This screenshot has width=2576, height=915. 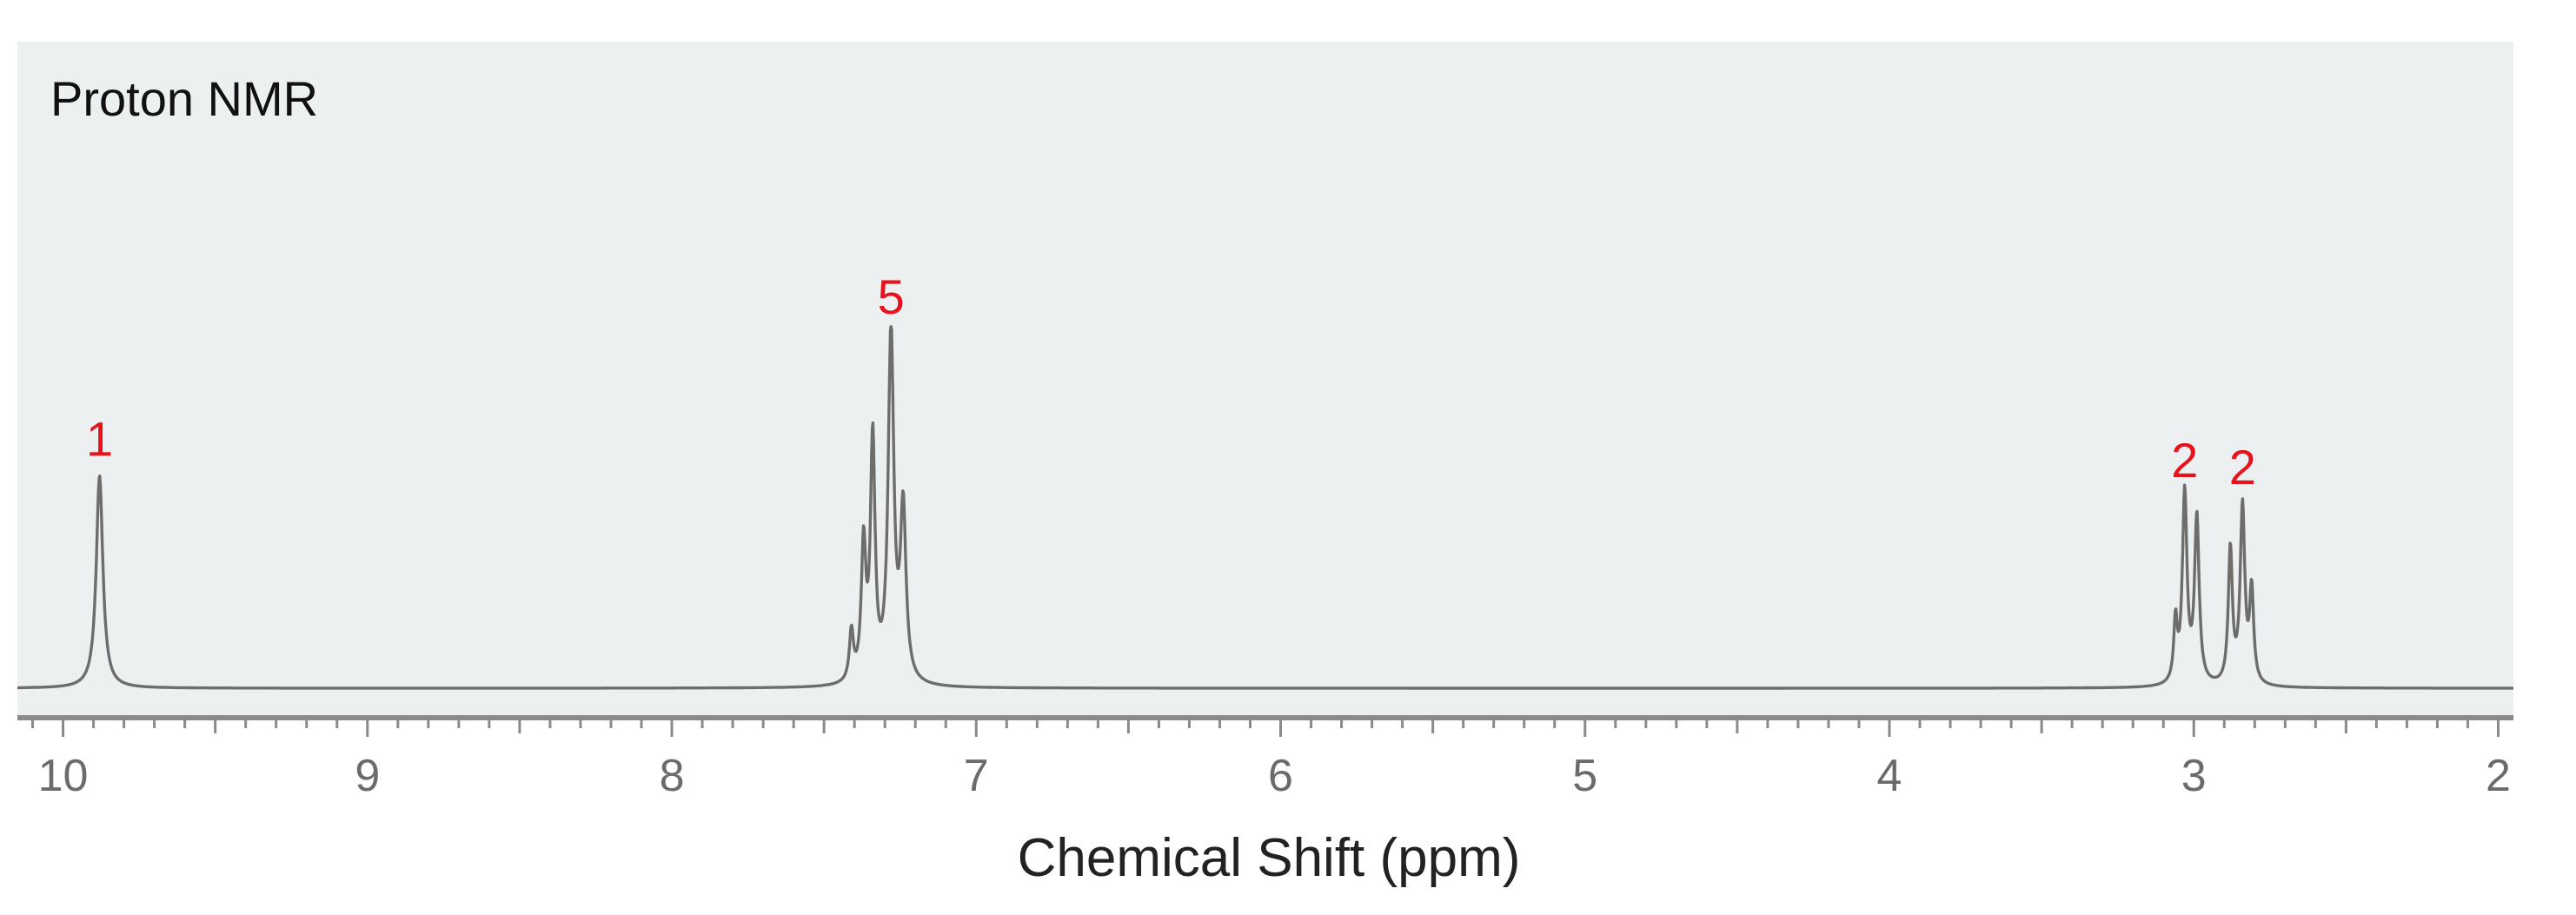 What do you see at coordinates (367, 776) in the screenshot?
I see `x-tick-label: 9` at bounding box center [367, 776].